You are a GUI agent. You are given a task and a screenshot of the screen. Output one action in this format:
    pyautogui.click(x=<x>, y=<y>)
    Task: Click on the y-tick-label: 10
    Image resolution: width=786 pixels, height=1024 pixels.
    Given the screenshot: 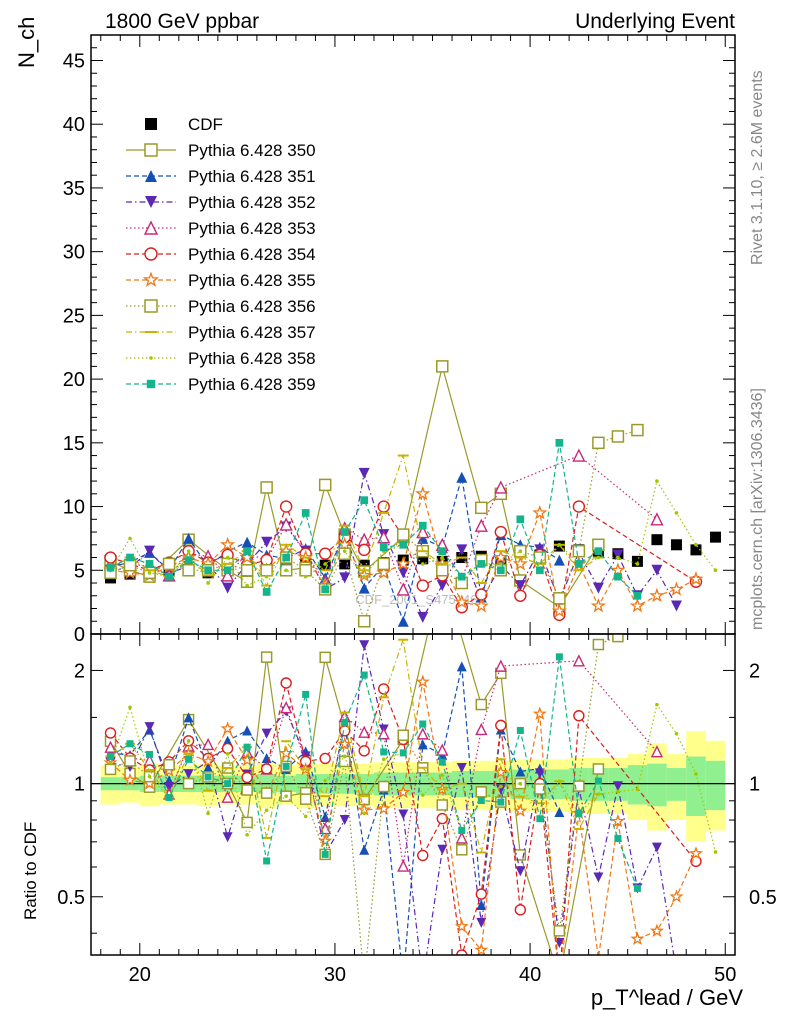 What is the action you would take?
    pyautogui.click(x=74, y=508)
    